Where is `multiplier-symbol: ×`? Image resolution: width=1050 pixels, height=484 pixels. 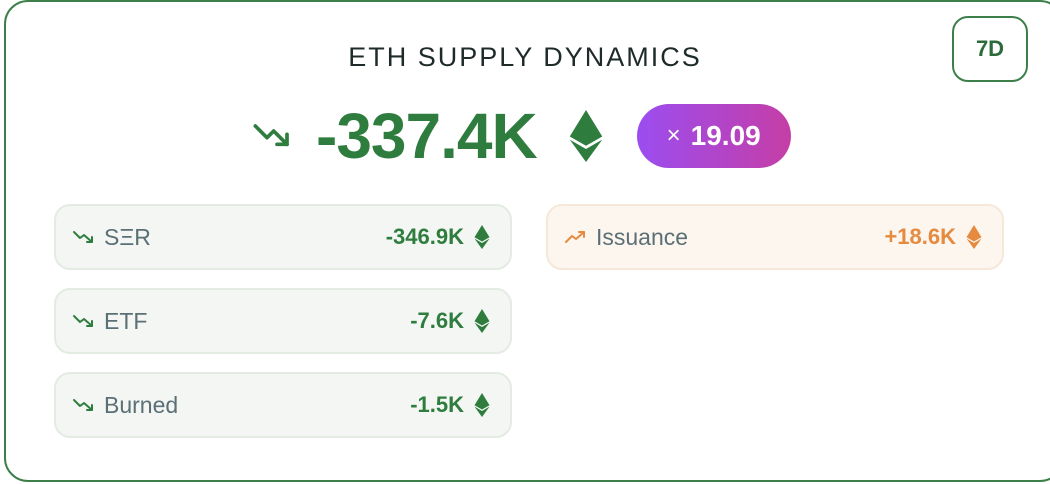 multiplier-symbol: × is located at coordinates (673, 135).